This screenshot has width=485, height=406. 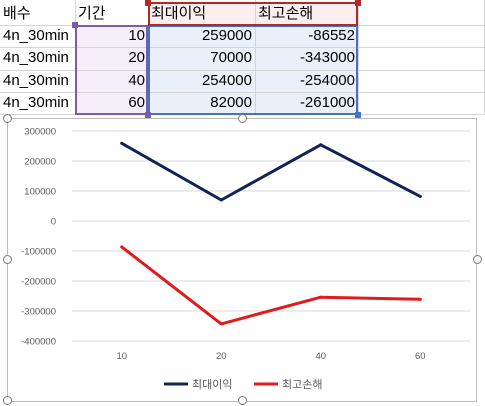 What do you see at coordinates (327, 102) in the screenshot?
I see `table-cell: -261000` at bounding box center [327, 102].